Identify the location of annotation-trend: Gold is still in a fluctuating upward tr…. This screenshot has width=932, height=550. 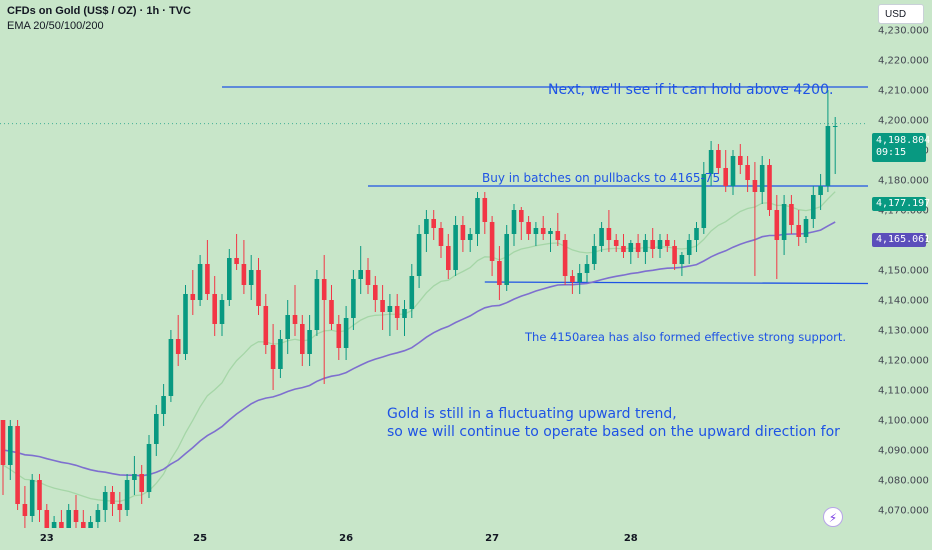
(613, 423).